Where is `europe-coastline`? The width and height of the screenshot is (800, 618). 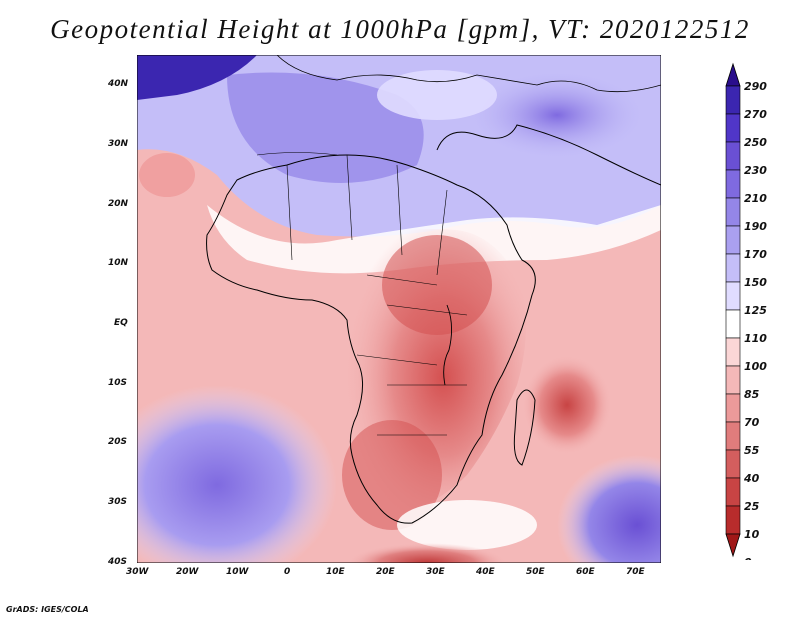
europe-coastline is located at coordinates (469, 73).